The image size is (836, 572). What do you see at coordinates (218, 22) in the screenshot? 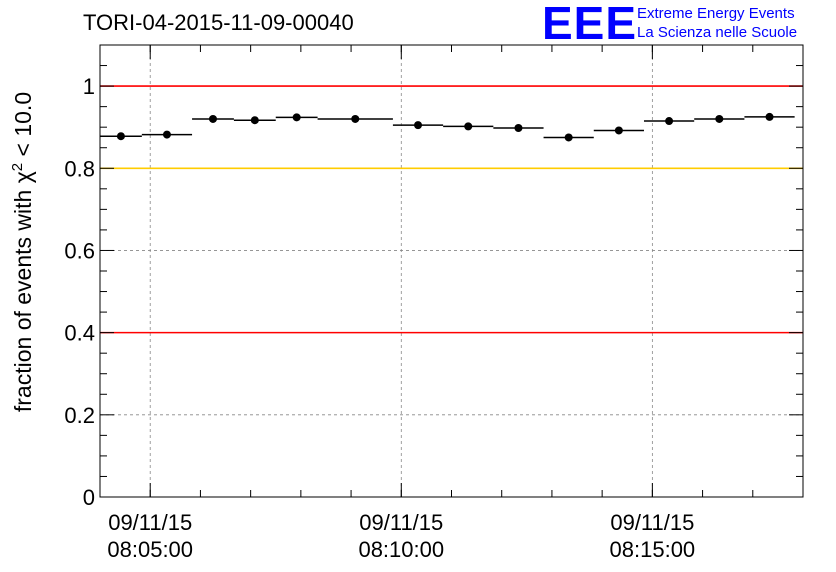
I see `chart-title: TORI-04-2015-11-09-00040` at bounding box center [218, 22].